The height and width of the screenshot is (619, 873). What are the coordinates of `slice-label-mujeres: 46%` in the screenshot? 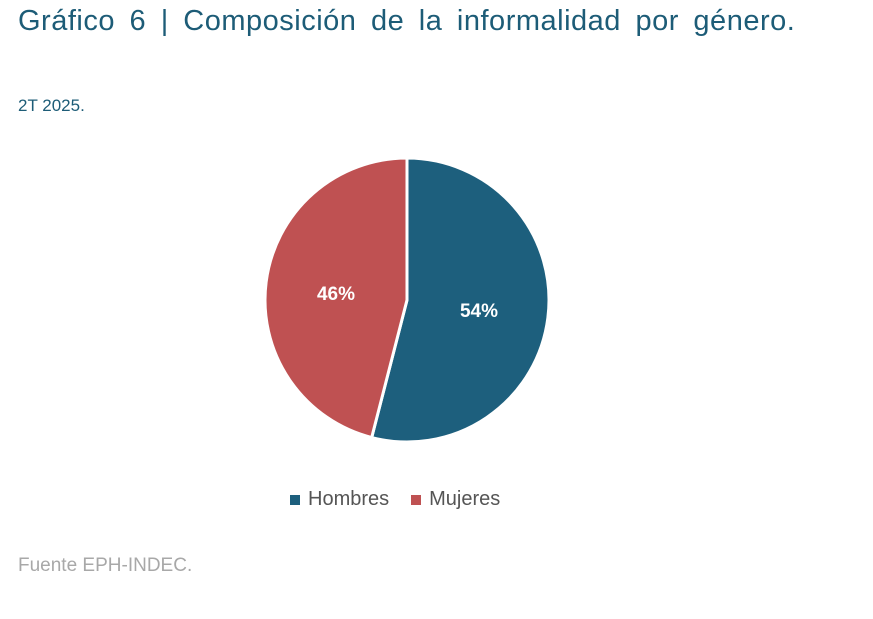 It's located at (336, 294).